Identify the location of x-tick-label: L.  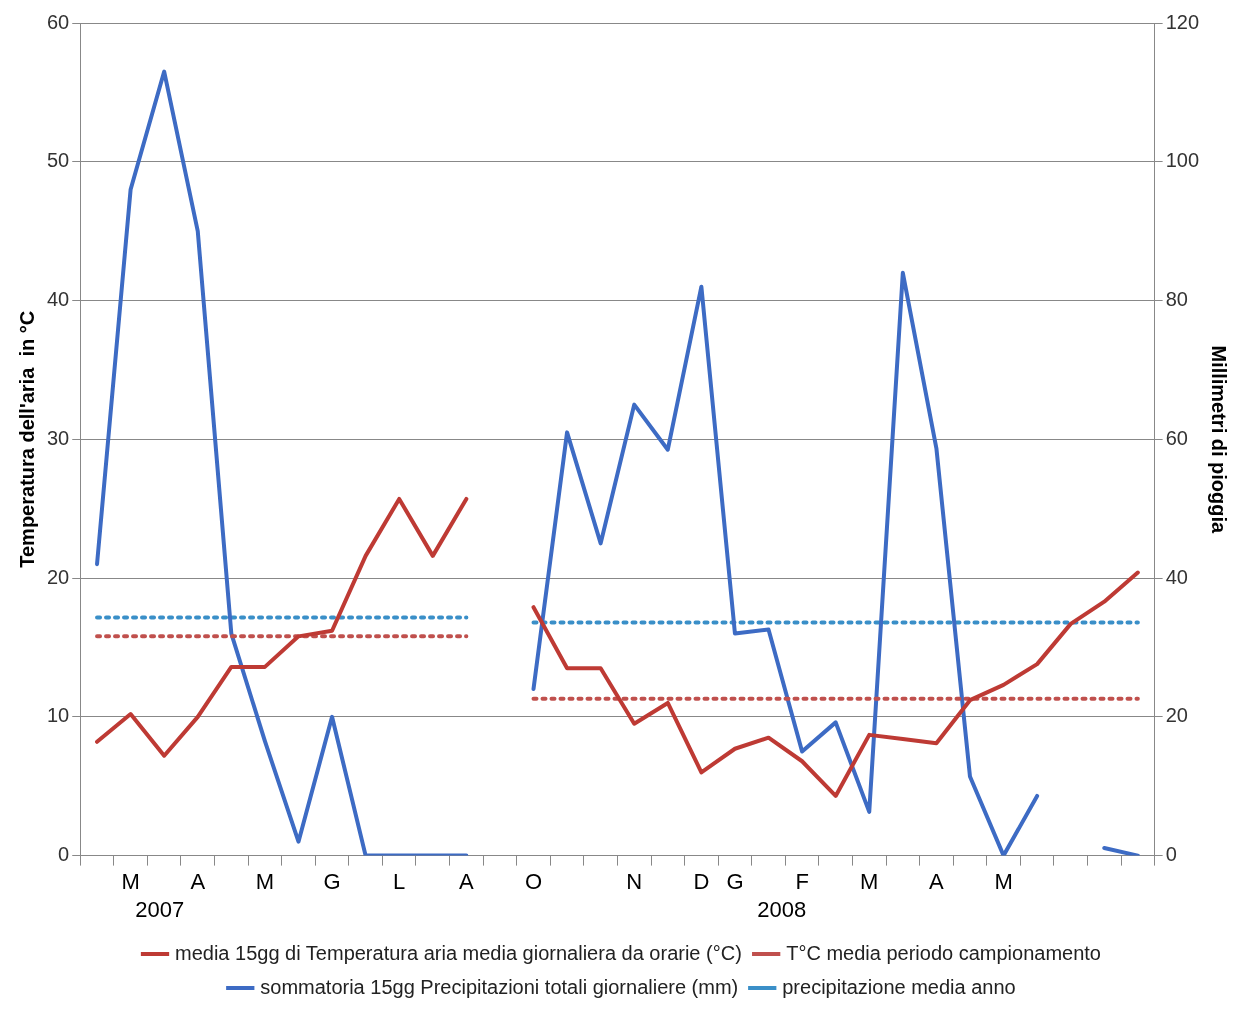
(399, 881).